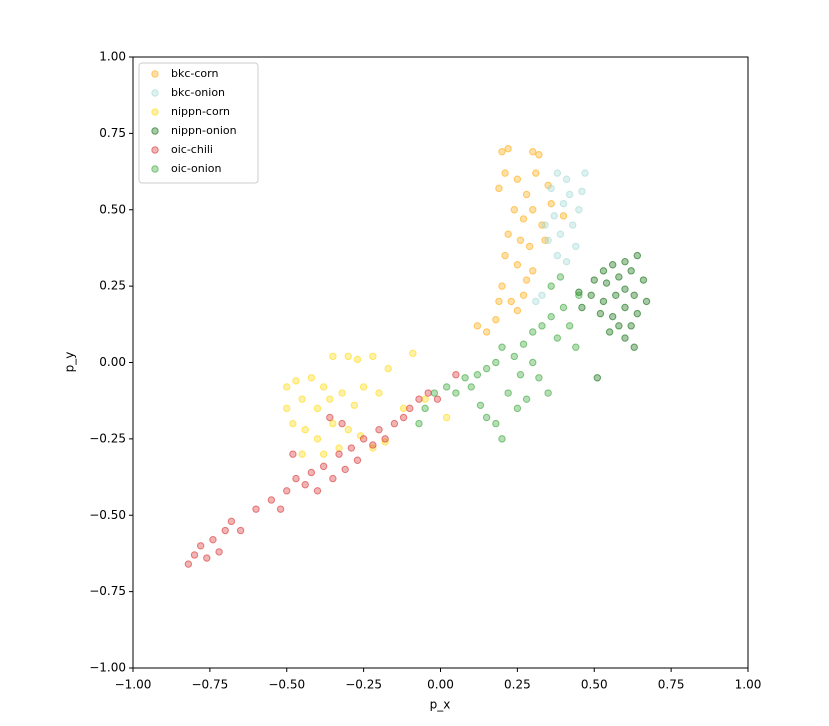 The width and height of the screenshot is (829, 726). Describe the element at coordinates (286, 685) in the screenshot. I see `x-tick-label: −0.50` at that location.